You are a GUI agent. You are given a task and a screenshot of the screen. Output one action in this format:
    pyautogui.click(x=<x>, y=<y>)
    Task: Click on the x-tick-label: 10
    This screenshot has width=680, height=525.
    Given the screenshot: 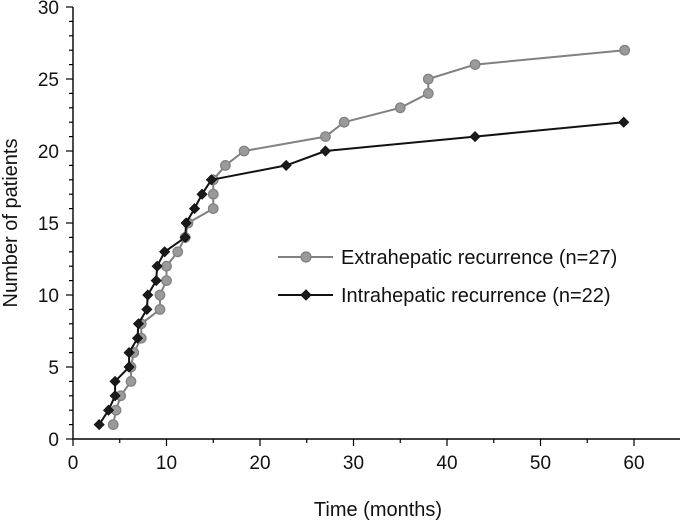 What is the action you would take?
    pyautogui.click(x=166, y=463)
    